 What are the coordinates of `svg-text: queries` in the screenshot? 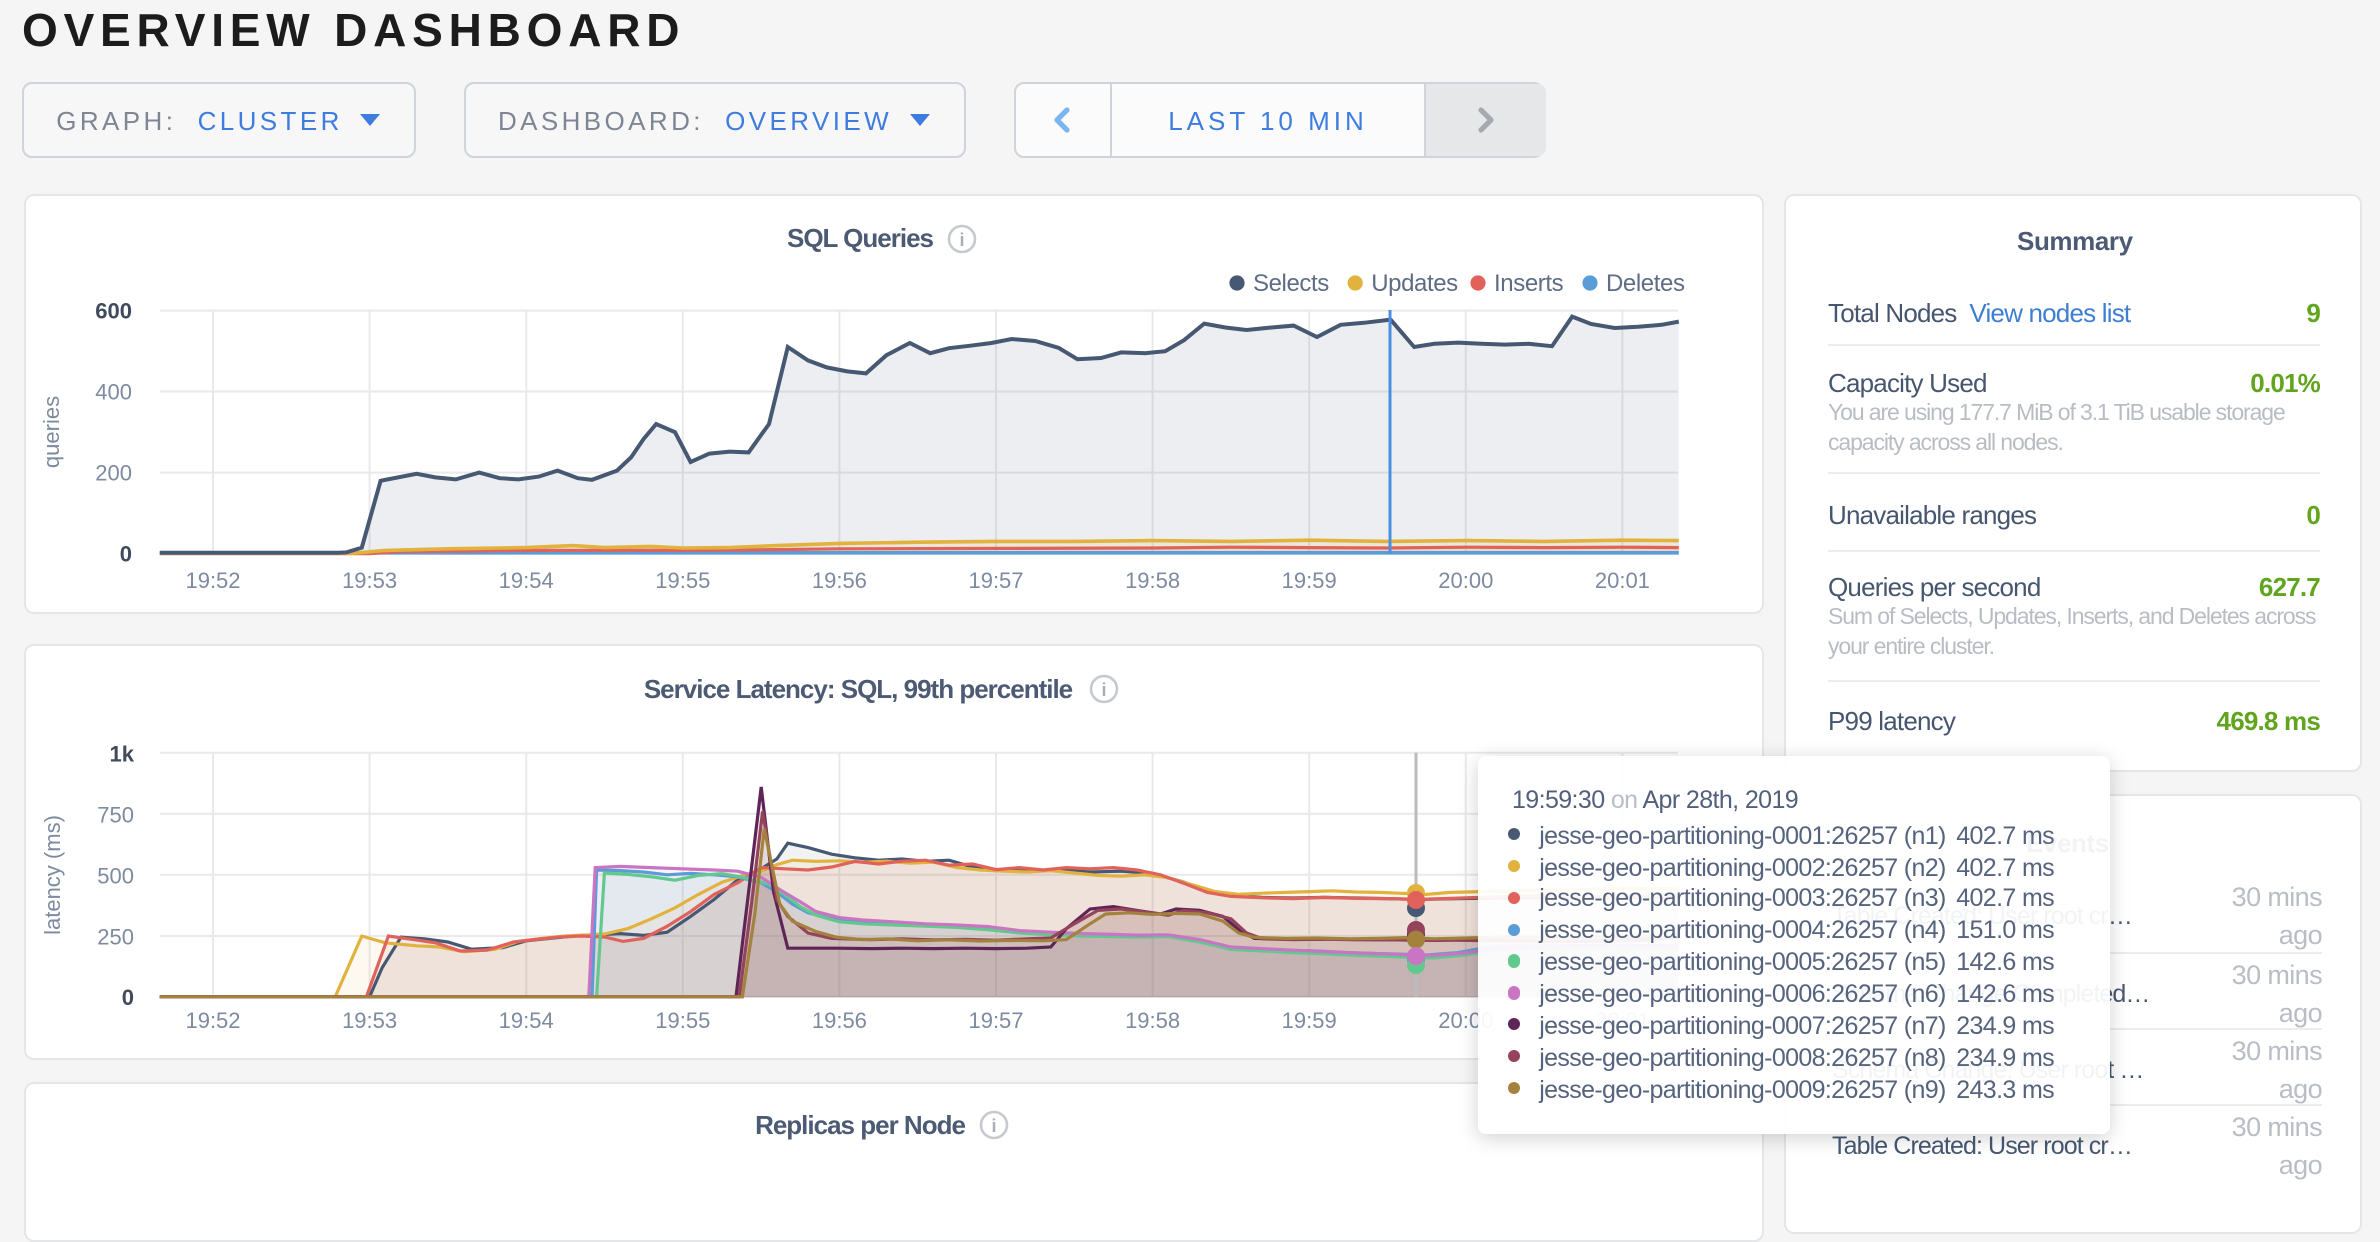 It's located at (51, 432).